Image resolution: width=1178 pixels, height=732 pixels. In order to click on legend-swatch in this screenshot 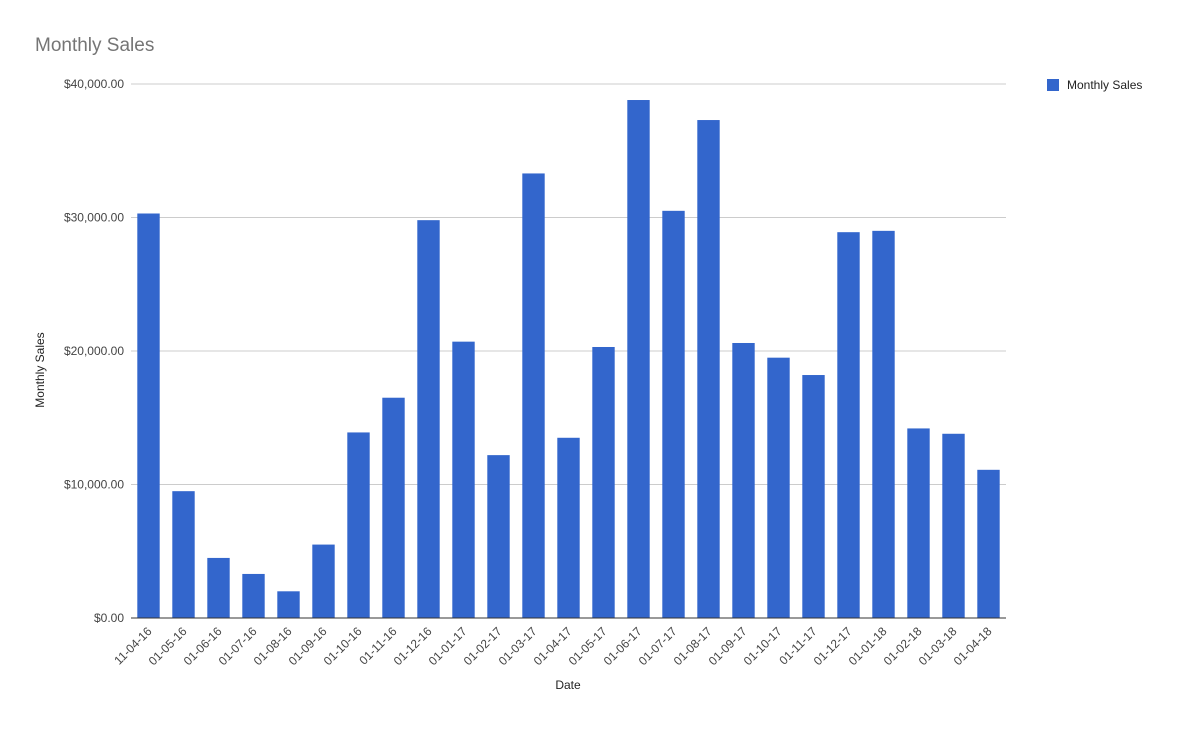, I will do `click(1053, 85)`.